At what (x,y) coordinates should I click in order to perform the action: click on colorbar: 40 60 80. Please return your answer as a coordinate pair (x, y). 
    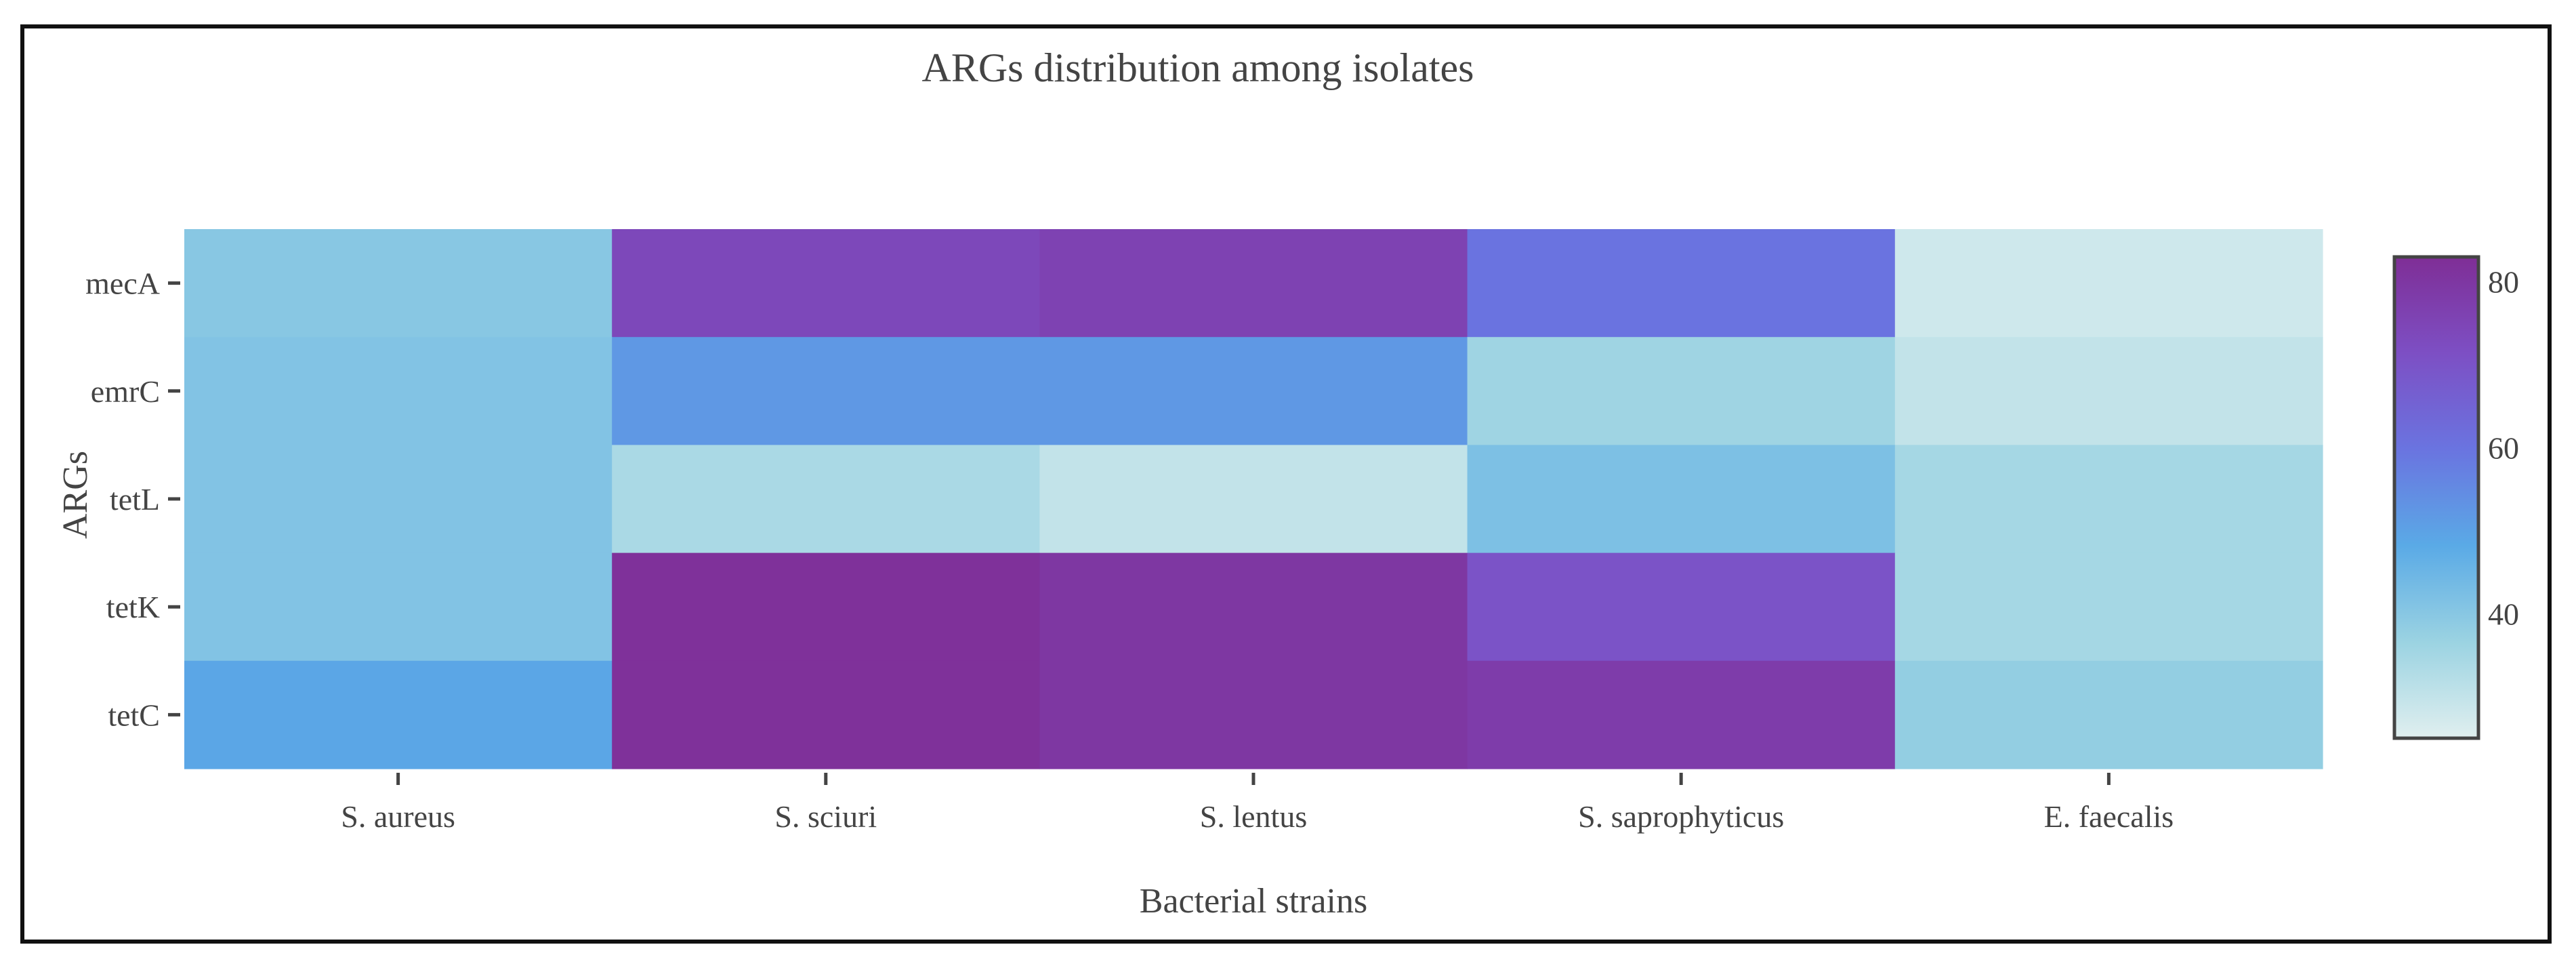
    Looking at the image, I should click on (2455, 498).